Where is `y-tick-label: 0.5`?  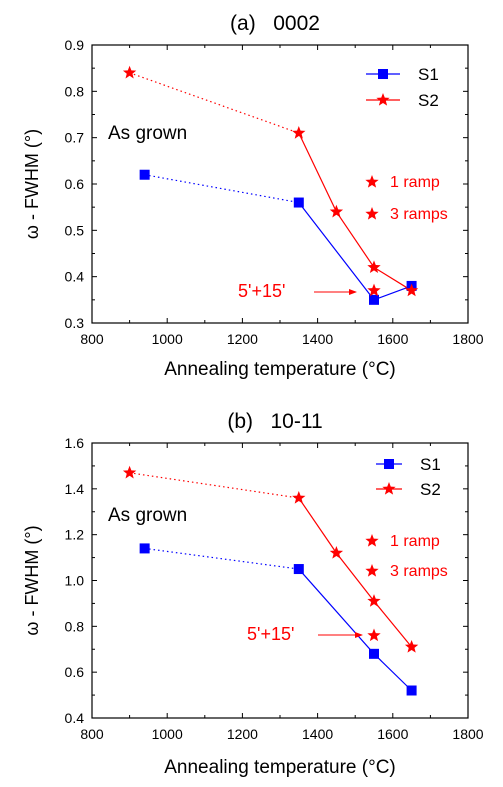 y-tick-label: 0.5 is located at coordinates (75, 230).